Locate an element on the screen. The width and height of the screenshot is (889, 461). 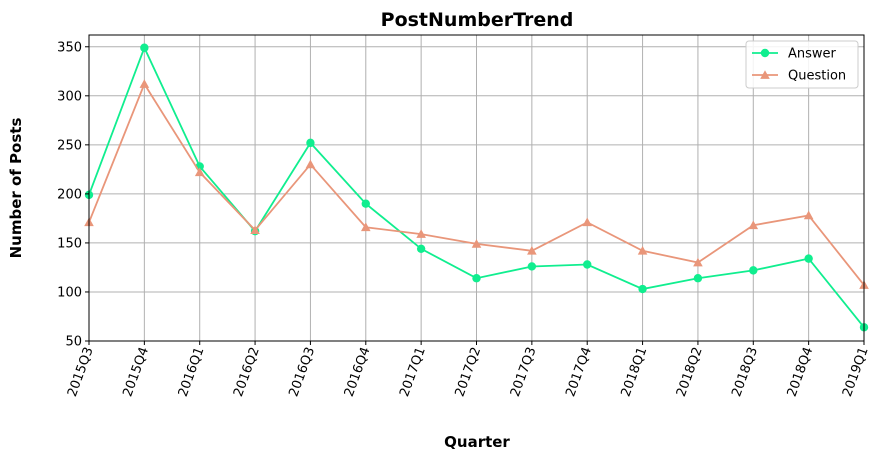
y-axis-ticks: 50 100 150 200 250 300 350 is located at coordinates (73, 195).